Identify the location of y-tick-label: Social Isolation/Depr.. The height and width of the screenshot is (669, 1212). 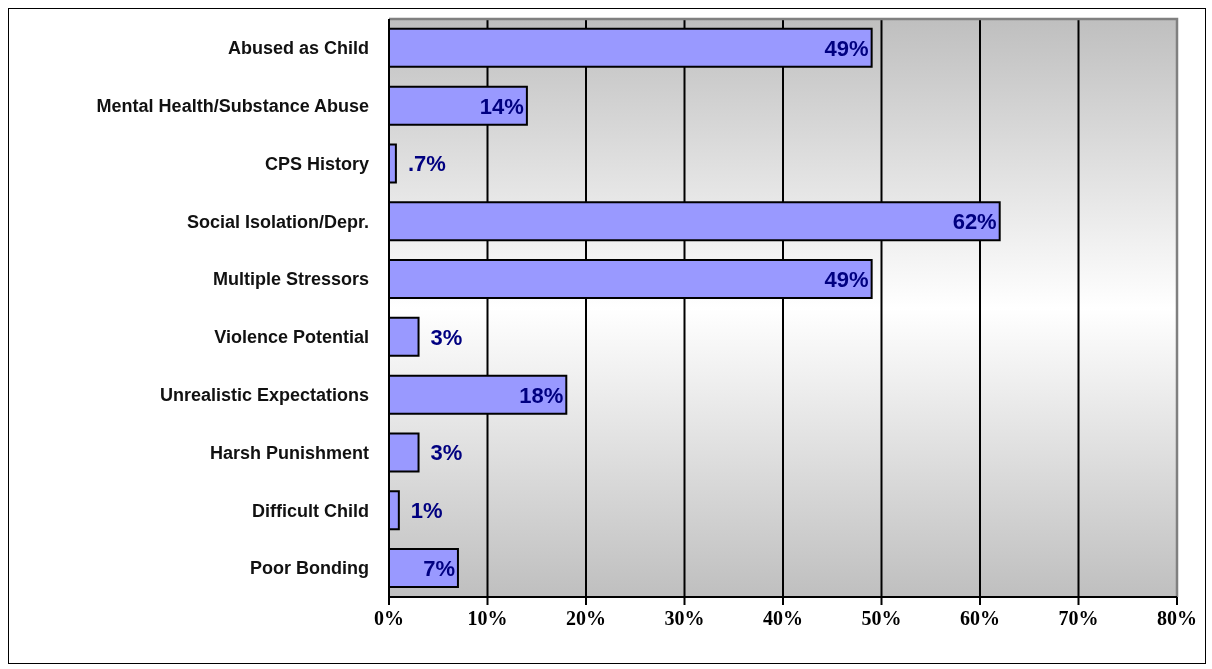
(277, 221).